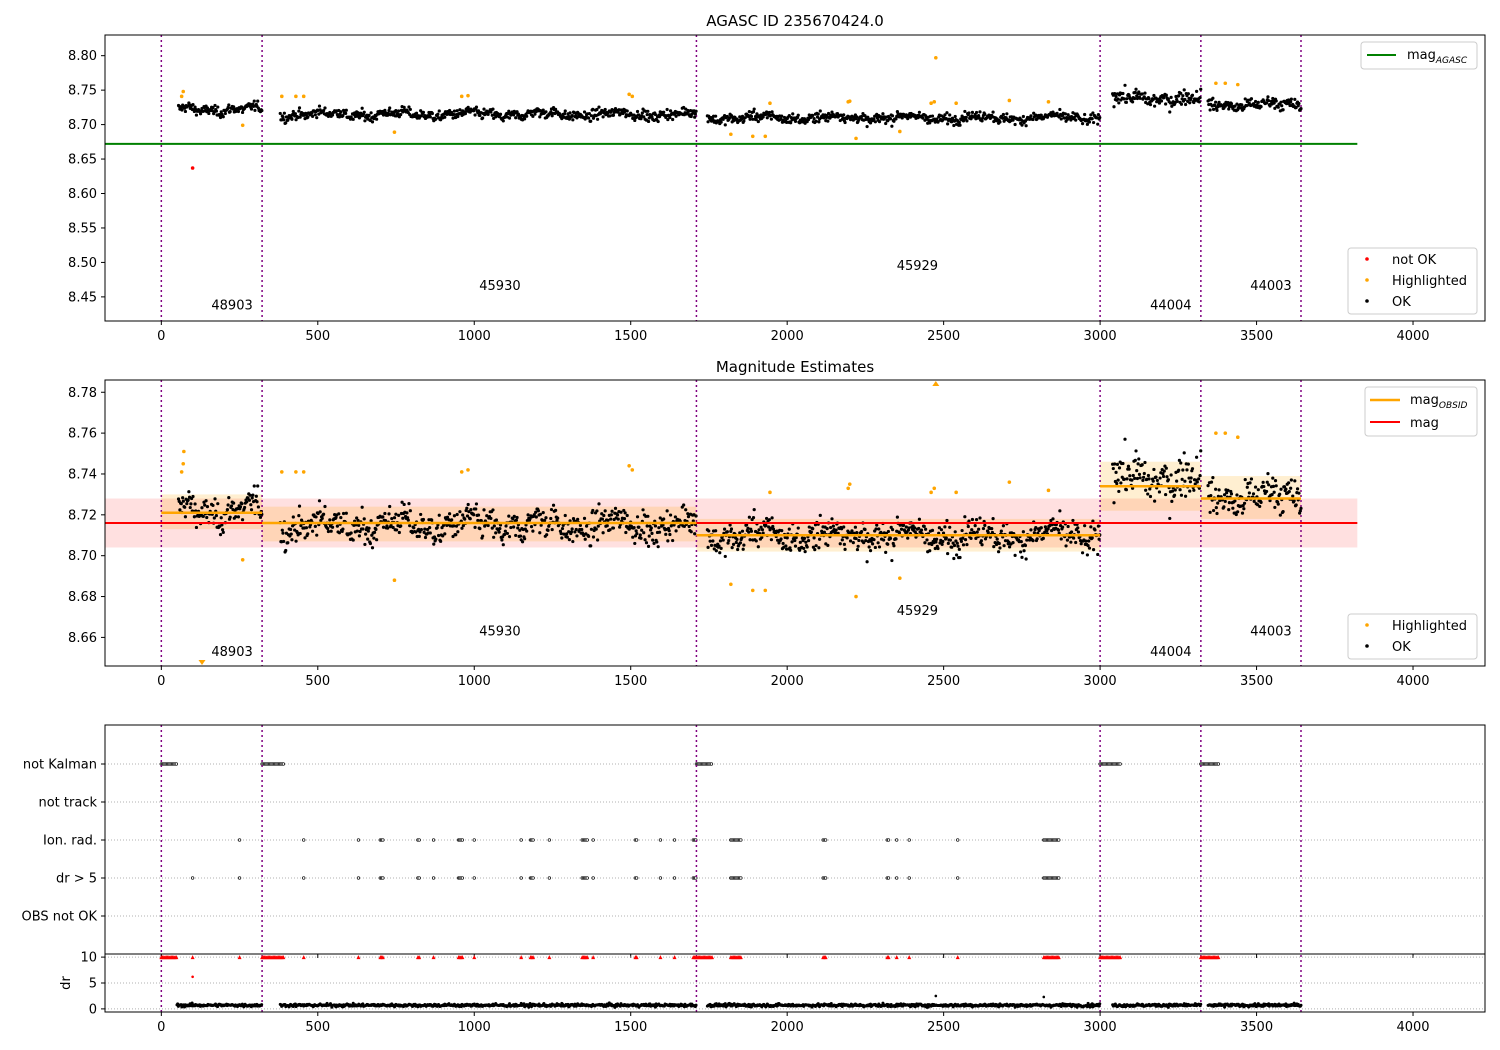 The height and width of the screenshot is (1050, 1500). What do you see at coordinates (1100, 681) in the screenshot?
I see `x-tick-label: 3000` at bounding box center [1100, 681].